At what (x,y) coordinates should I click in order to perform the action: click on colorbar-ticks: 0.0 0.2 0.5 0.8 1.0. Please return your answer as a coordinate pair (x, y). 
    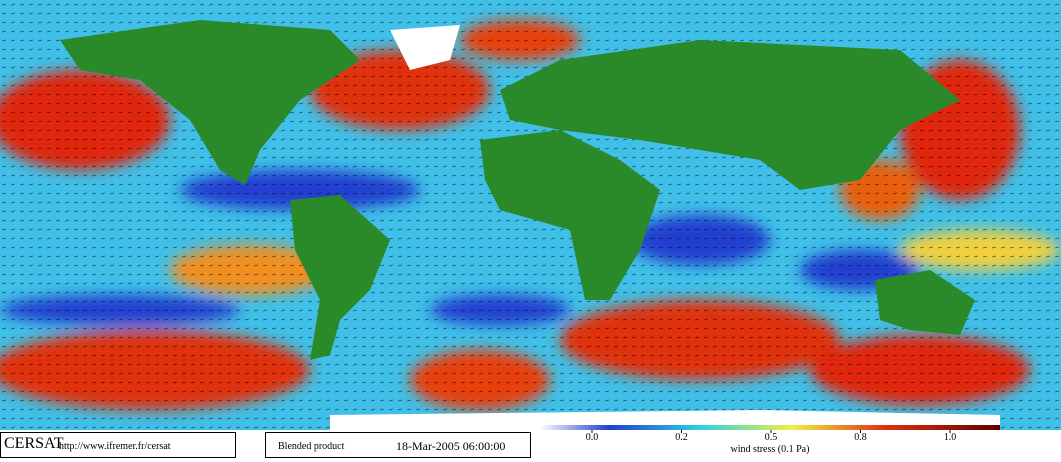
    Looking at the image, I should click on (771, 436).